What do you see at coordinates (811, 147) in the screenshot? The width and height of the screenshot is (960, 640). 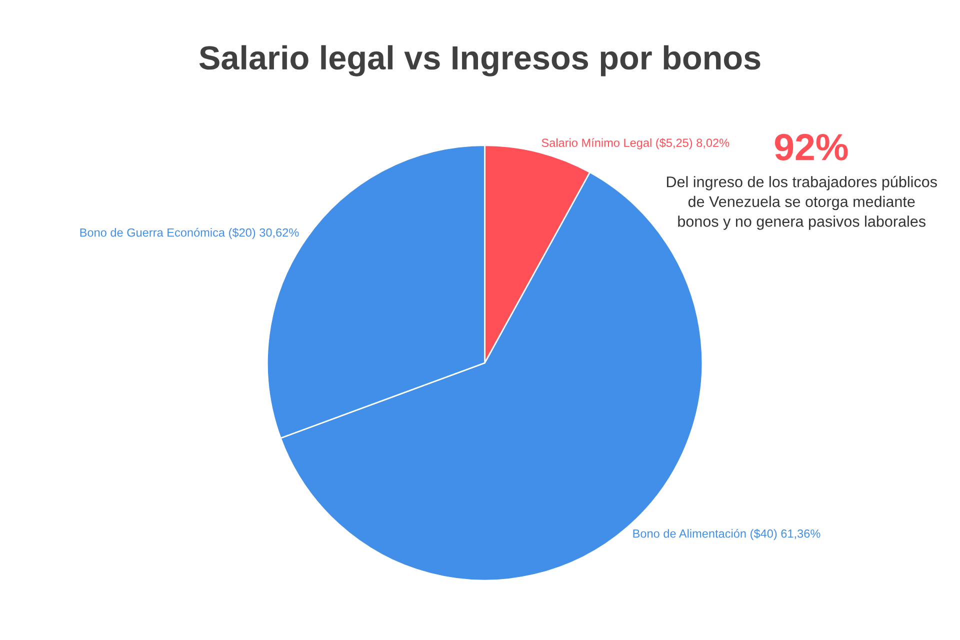 I see `text: 92%` at bounding box center [811, 147].